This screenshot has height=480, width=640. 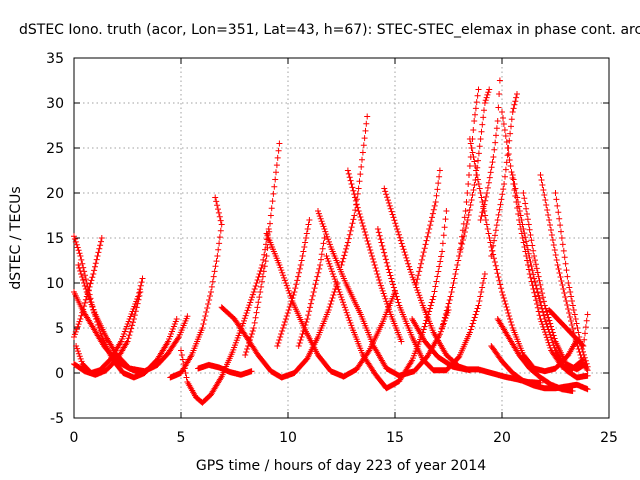 I want to click on y-tick-label: 35, so click(x=55, y=59).